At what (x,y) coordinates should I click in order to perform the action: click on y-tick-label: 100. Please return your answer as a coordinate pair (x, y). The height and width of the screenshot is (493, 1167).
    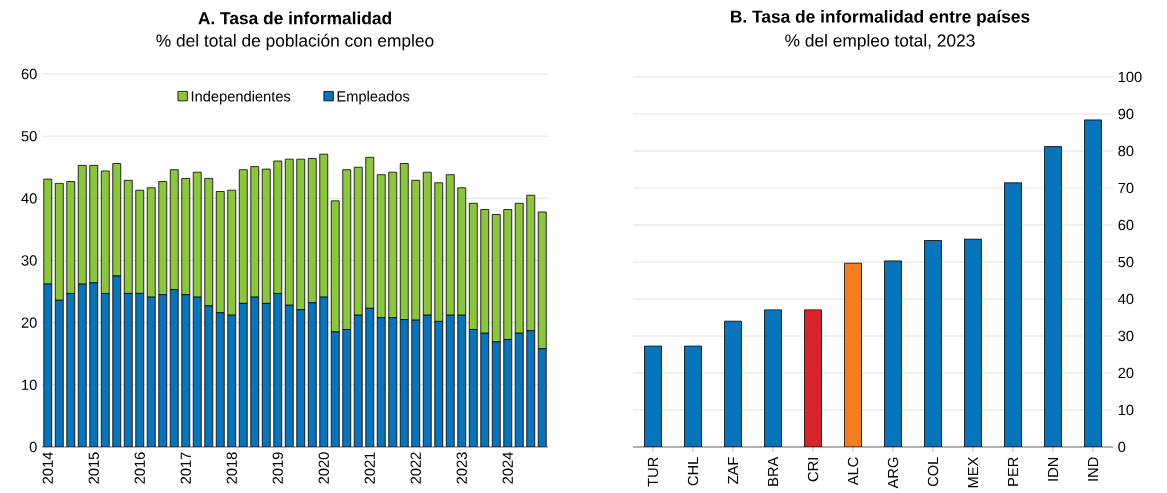
    Looking at the image, I should click on (1130, 77).